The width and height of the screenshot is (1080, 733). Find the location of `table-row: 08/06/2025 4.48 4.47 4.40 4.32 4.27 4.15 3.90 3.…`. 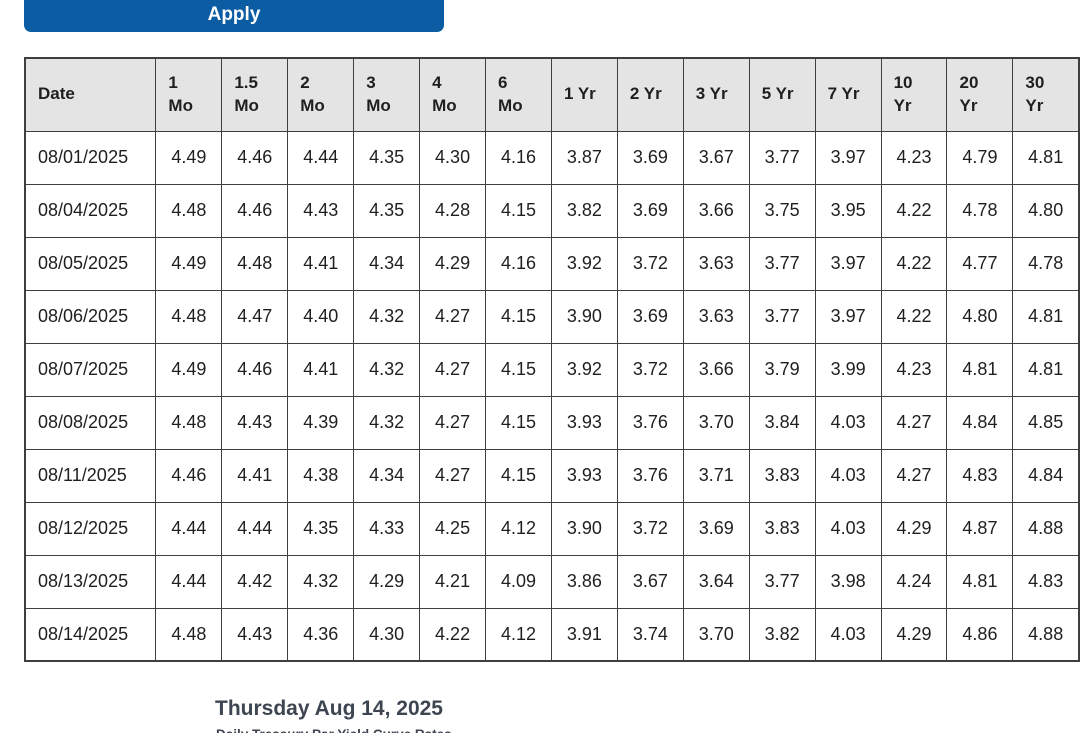

table-row: 08/06/2025 4.48 4.47 4.40 4.32 4.27 4.15 3.90 3.… is located at coordinates (552, 316).